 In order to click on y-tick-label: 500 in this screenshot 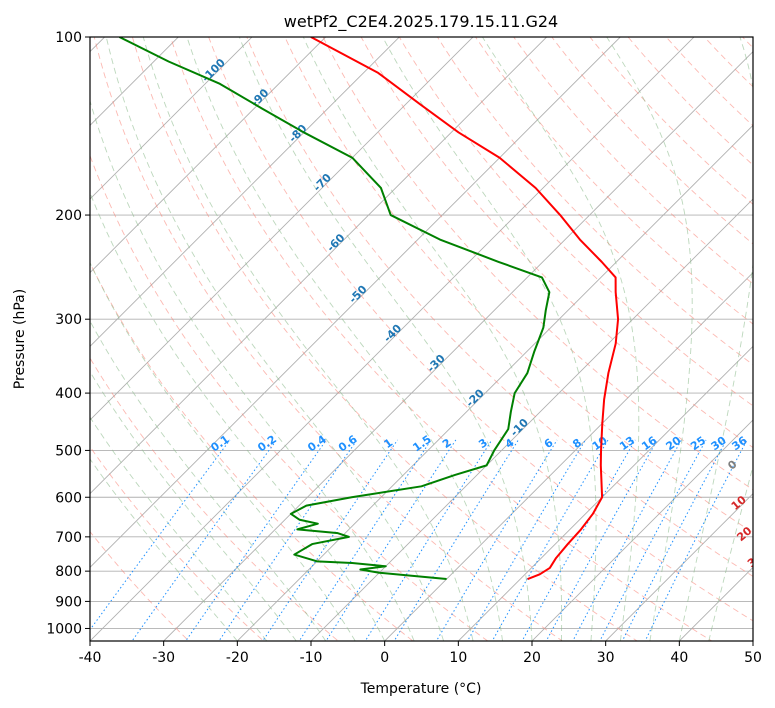, I will do `click(68, 451)`.